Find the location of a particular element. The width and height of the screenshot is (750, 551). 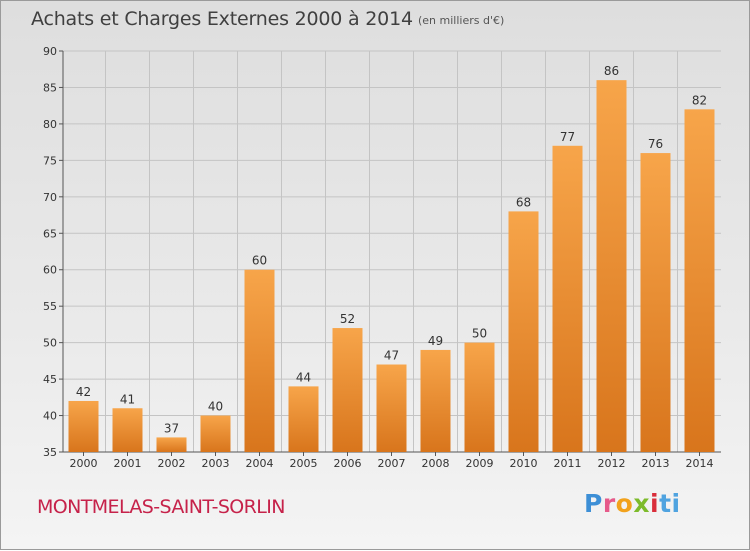

y-tick-label: 90 is located at coordinates (50, 51).